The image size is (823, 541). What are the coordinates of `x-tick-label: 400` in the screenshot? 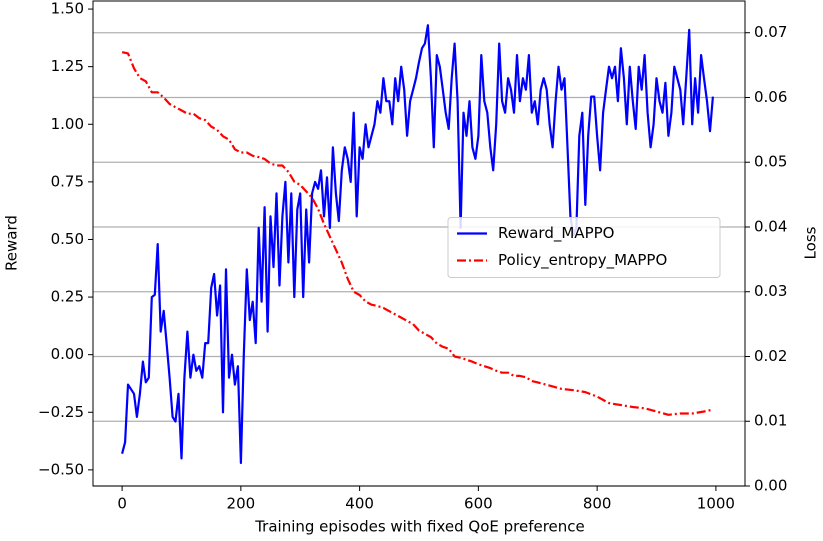 It's located at (359, 504).